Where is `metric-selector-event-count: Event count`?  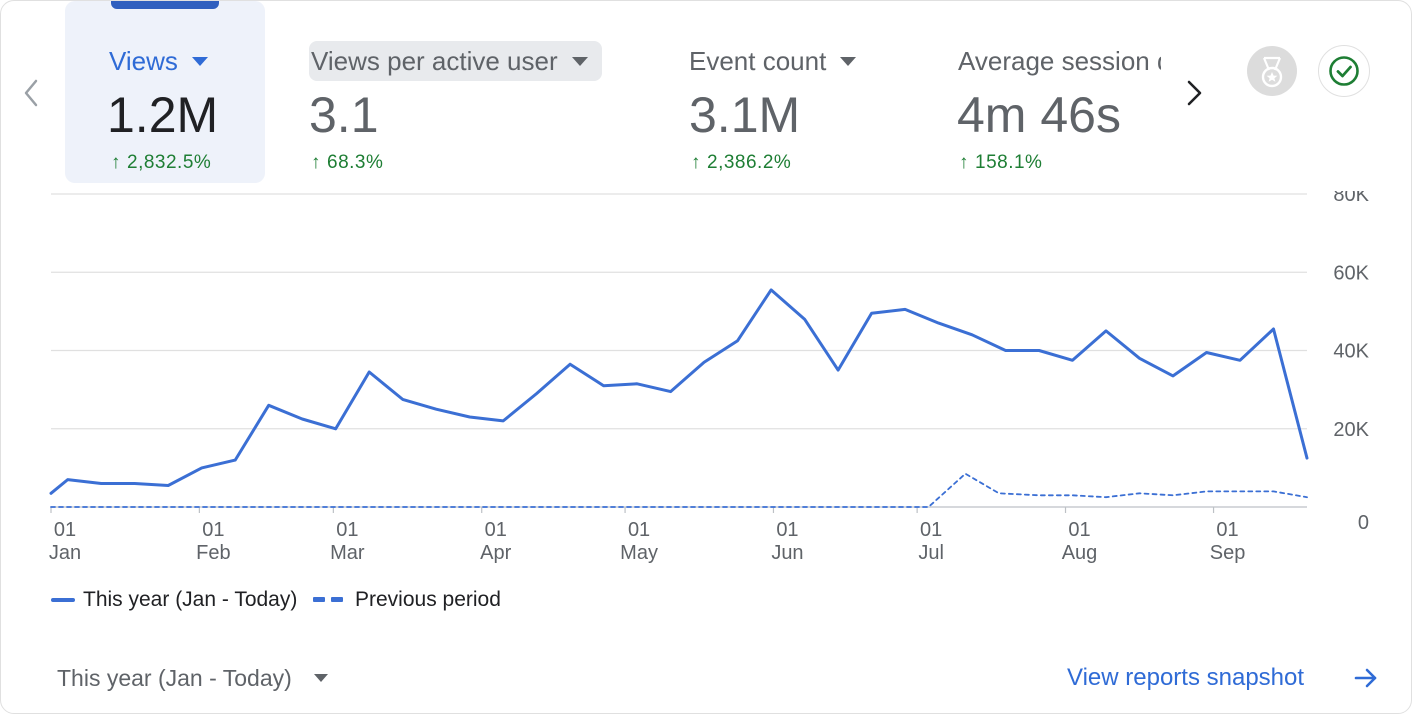 metric-selector-event-count: Event count is located at coordinates (773, 61).